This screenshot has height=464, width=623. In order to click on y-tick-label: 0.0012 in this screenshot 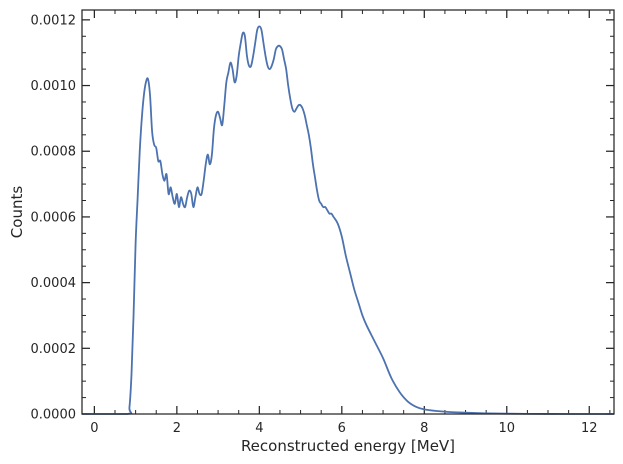, I will do `click(54, 20)`.